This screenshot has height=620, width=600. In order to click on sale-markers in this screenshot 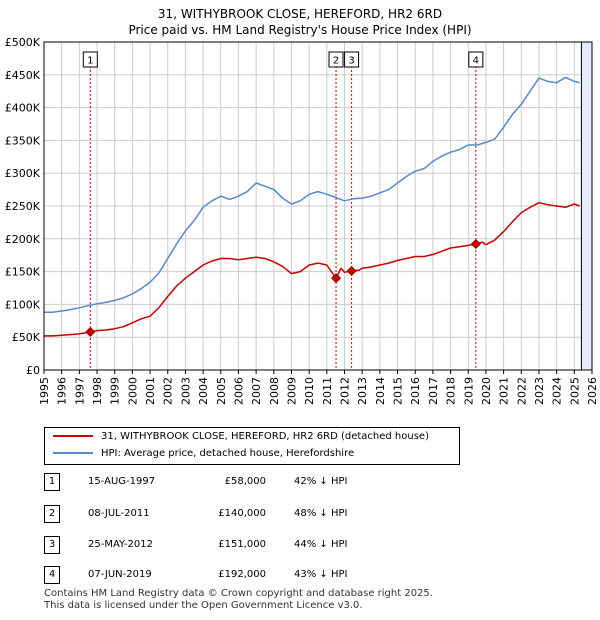, I will do `click(283, 288)`.